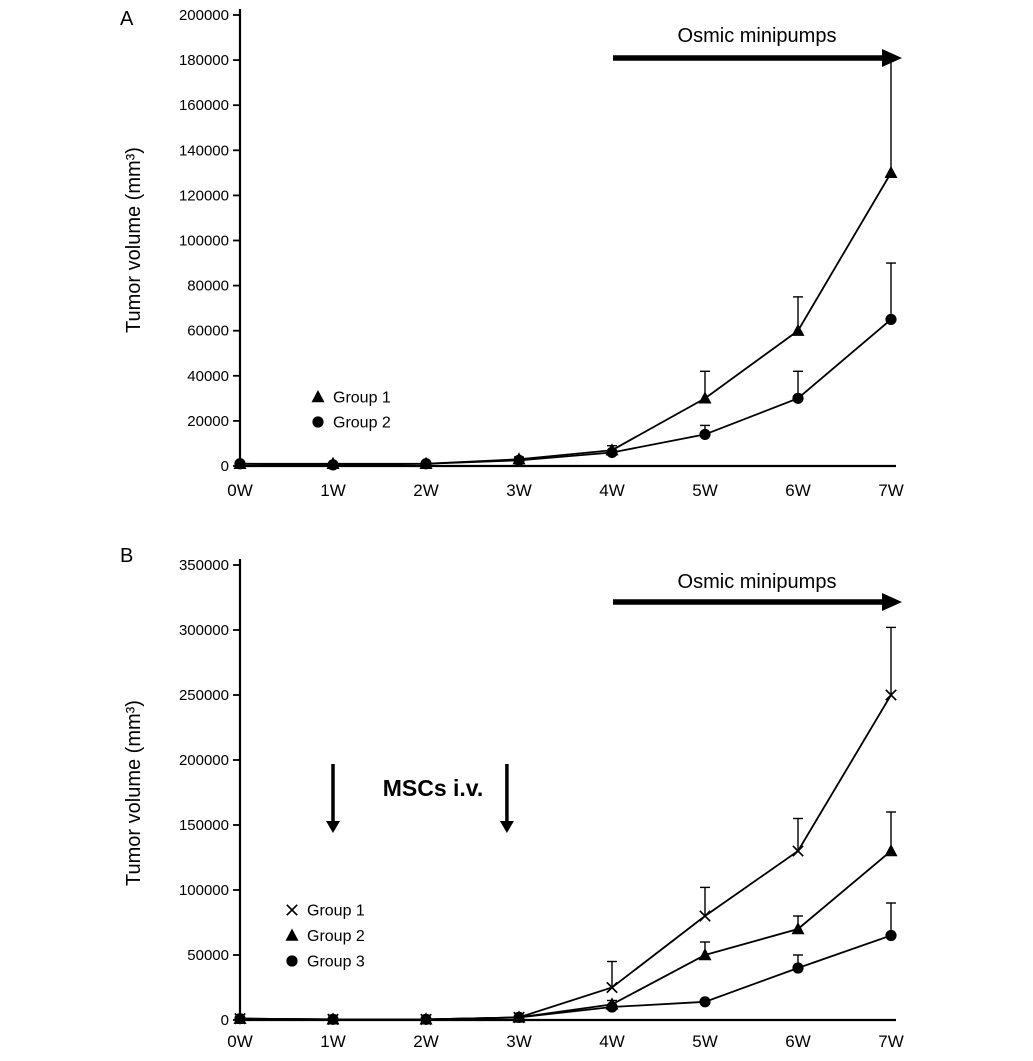 The width and height of the screenshot is (1033, 1061). I want to click on panel-label: A, so click(127, 19).